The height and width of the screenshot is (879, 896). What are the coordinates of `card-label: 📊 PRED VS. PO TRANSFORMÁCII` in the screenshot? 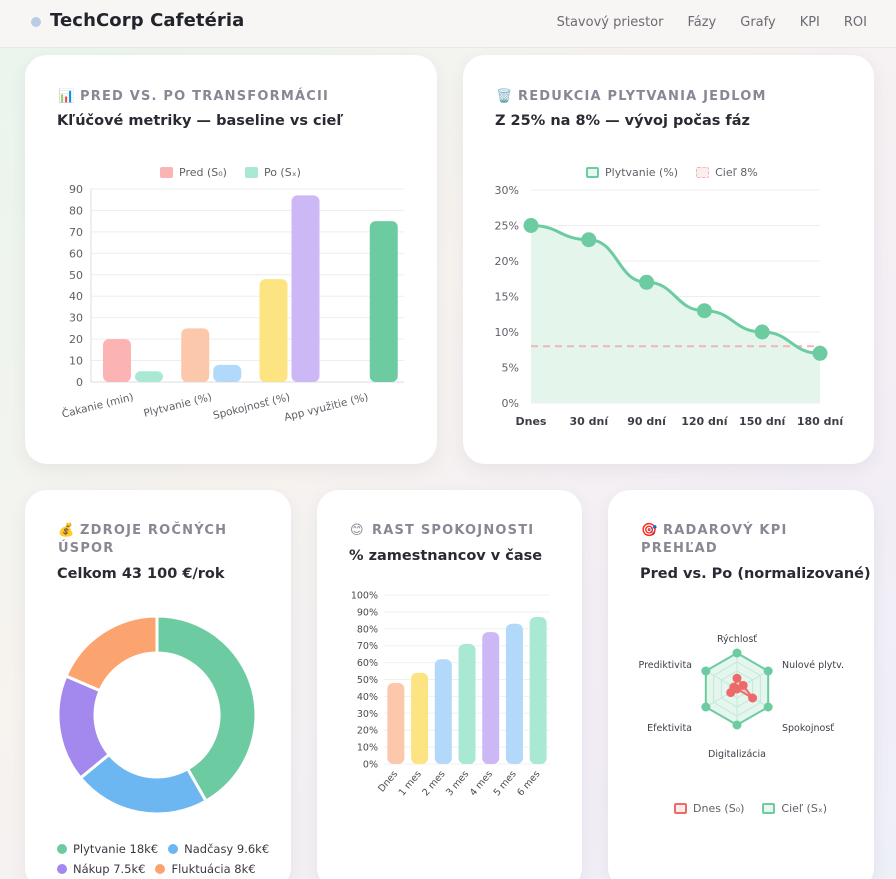 It's located at (193, 97).